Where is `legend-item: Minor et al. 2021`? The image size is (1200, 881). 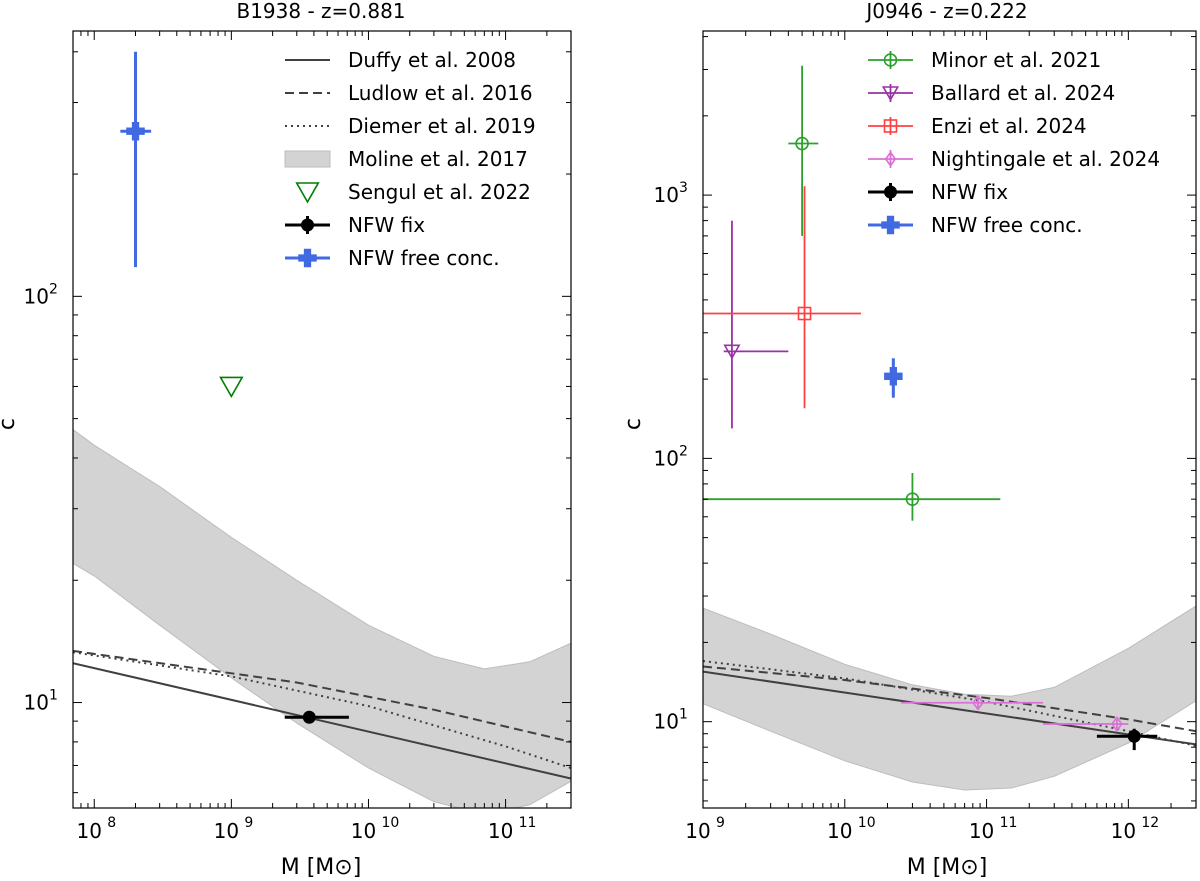 legend-item: Minor et al. 2021 is located at coordinates (984, 60).